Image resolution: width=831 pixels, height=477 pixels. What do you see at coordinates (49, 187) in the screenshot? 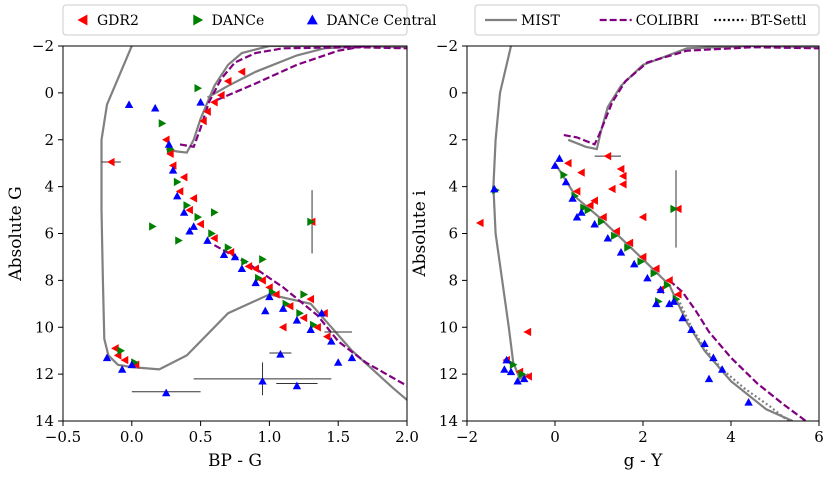
I see `y-tick-label: 4` at bounding box center [49, 187].